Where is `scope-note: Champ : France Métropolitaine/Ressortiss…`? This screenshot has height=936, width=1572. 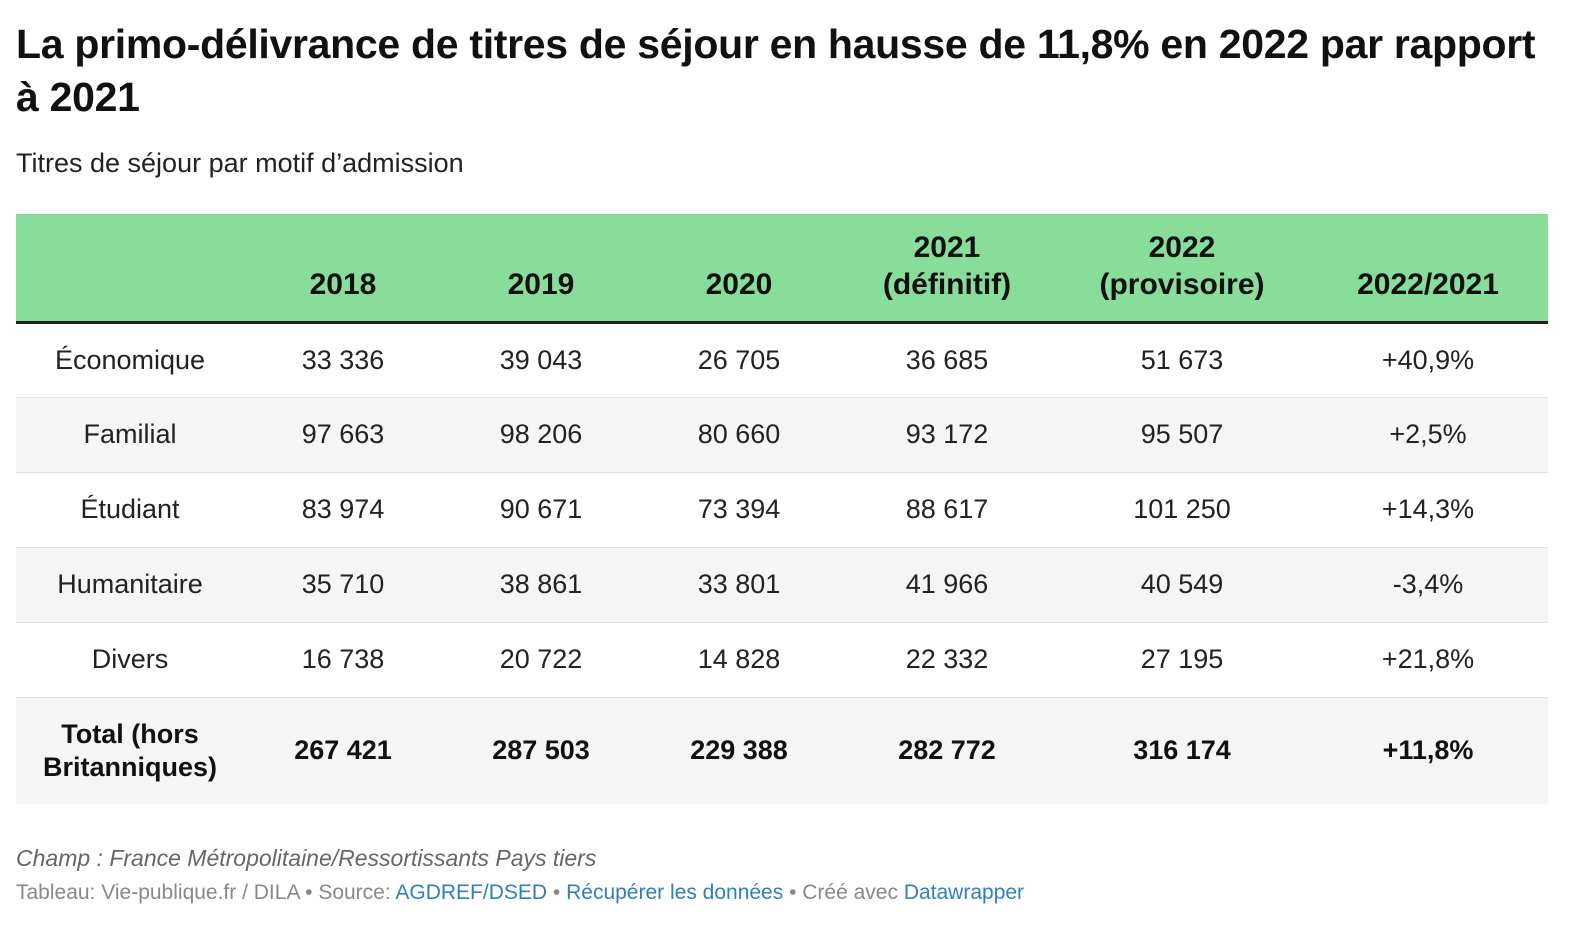 scope-note: Champ : France Métropolitaine/Ressortiss… is located at coordinates (306, 858).